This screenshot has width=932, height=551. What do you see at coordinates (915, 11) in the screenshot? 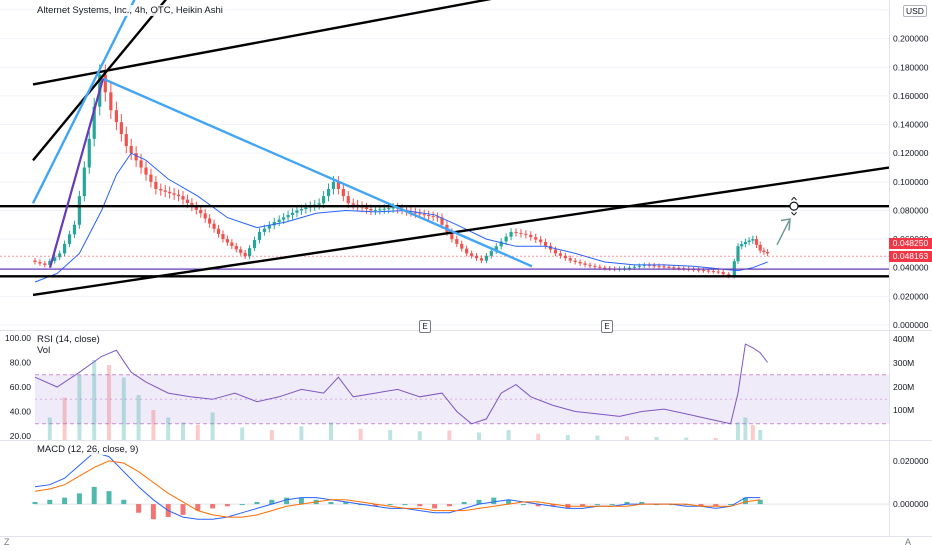
I see `currency-tag: USD` at bounding box center [915, 11].